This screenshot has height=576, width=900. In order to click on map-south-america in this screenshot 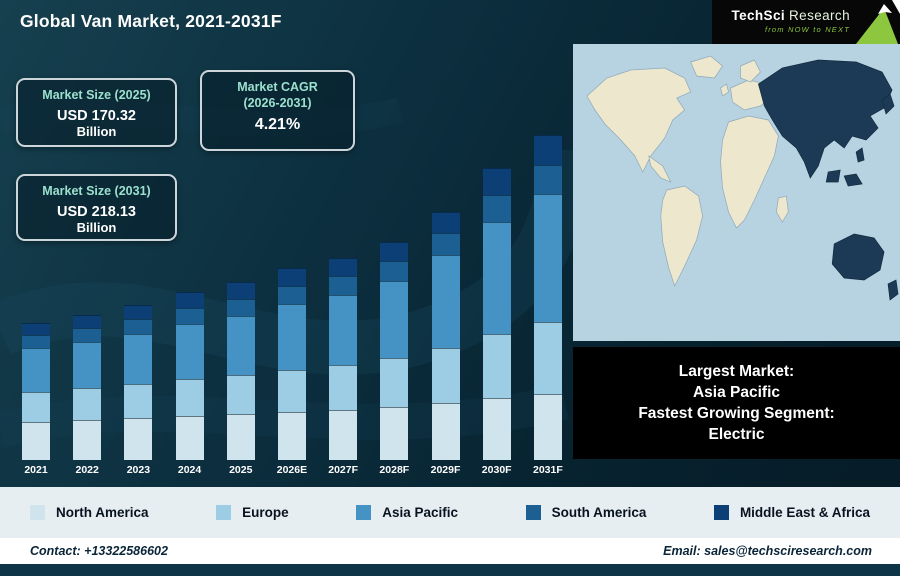, I will do `click(681, 236)`.